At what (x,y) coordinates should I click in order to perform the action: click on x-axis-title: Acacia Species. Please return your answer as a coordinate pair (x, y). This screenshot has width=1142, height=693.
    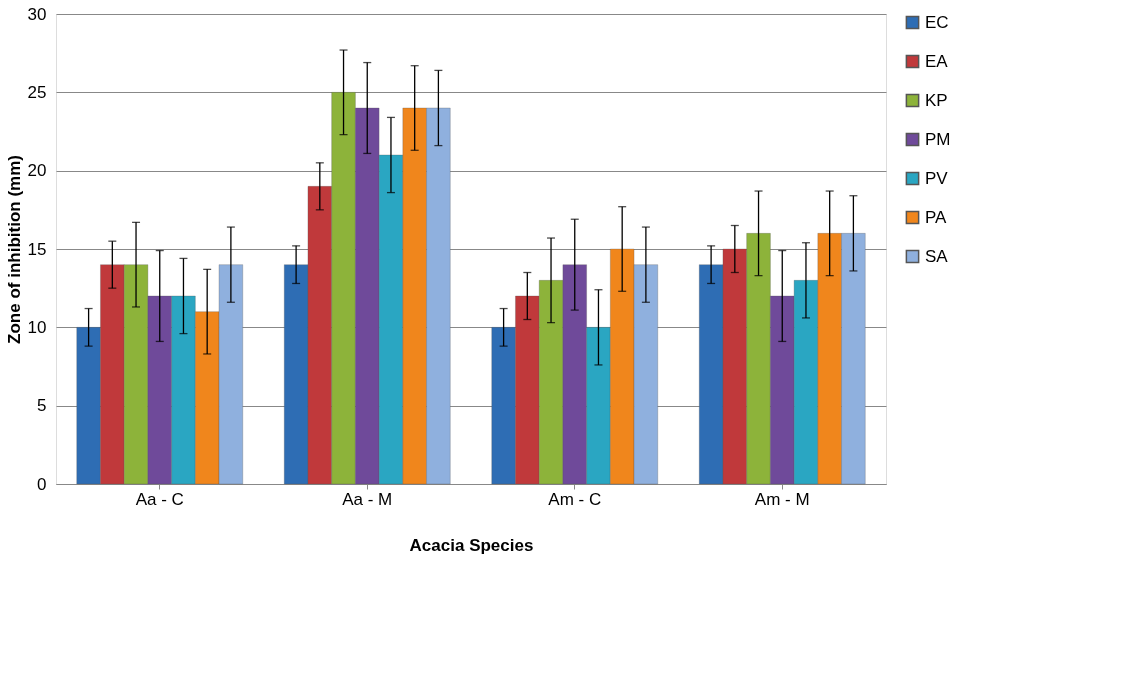
    Looking at the image, I should click on (471, 545).